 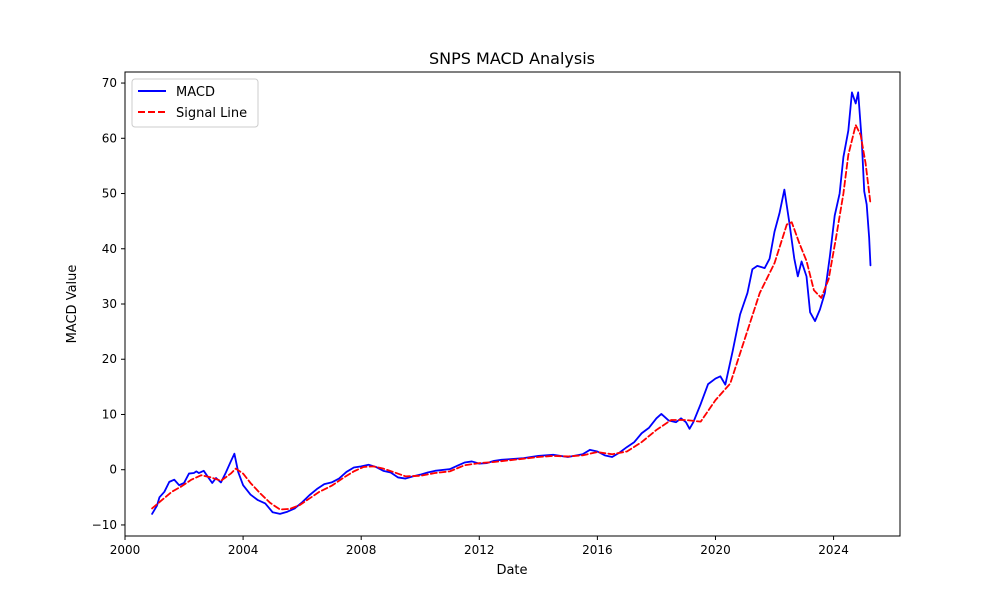 I want to click on y-tick-label: 60, so click(x=109, y=138).